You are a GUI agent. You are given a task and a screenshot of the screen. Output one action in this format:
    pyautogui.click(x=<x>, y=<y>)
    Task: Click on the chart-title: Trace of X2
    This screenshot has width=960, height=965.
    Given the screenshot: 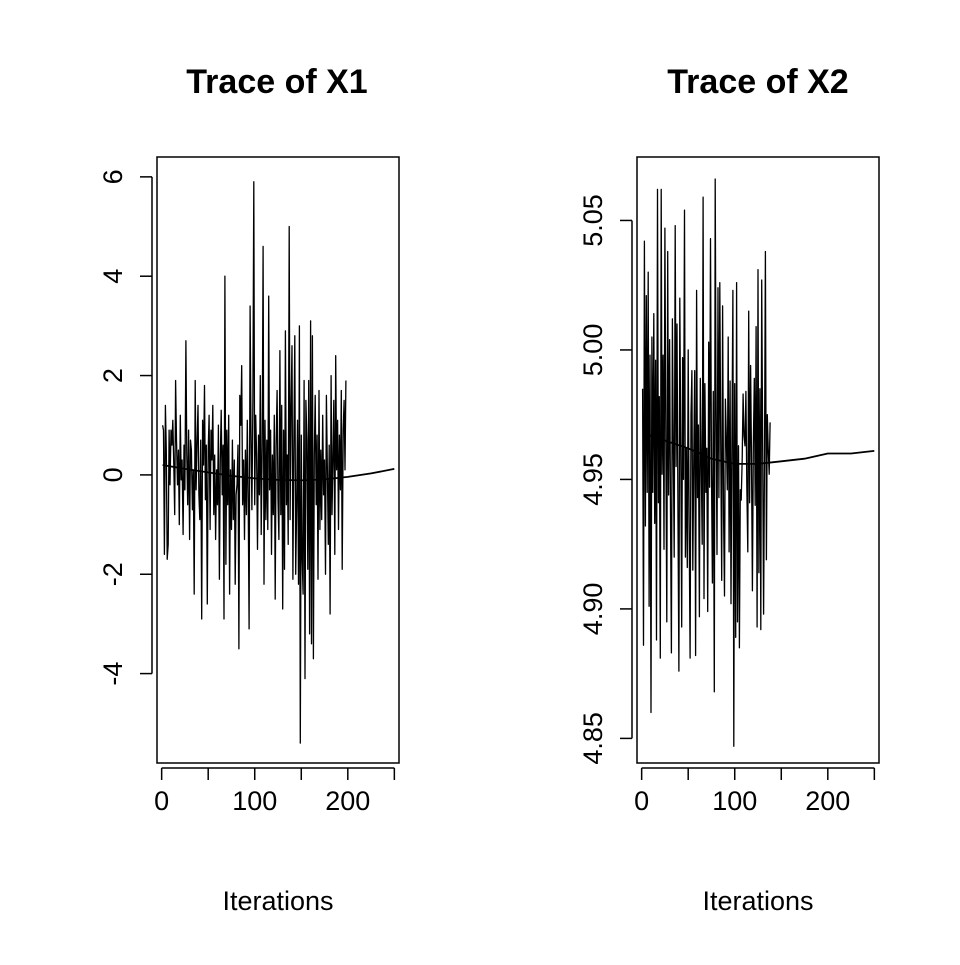 What is the action you would take?
    pyautogui.click(x=757, y=82)
    